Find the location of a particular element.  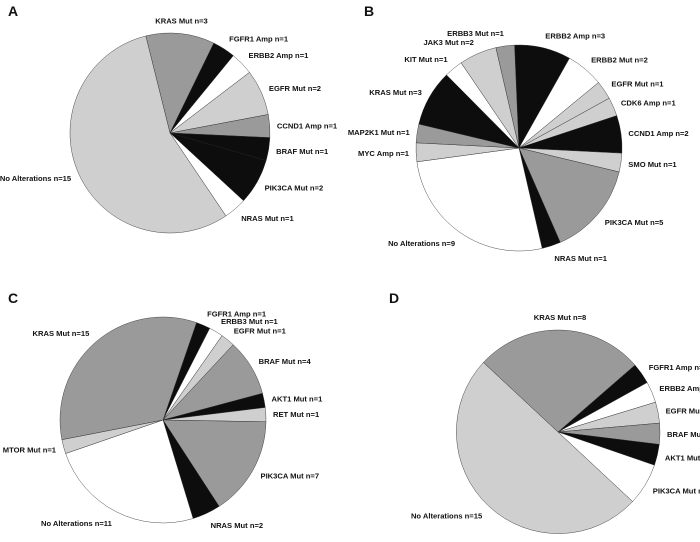

pie-a-label-5: BRAF Mut n=1 is located at coordinates (302, 151).